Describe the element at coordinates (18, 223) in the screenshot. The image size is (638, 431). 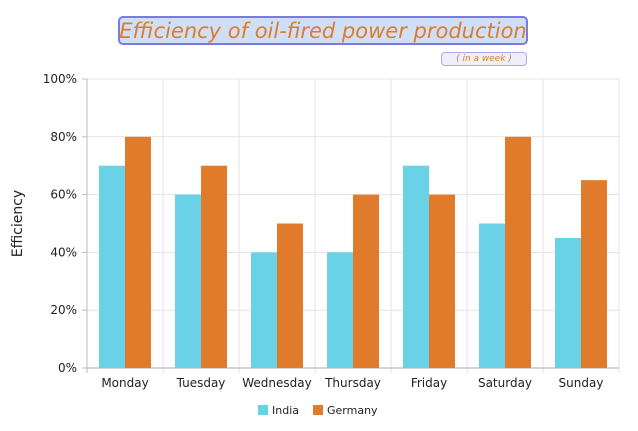
I see `y-axis-label: Efficiency` at that location.